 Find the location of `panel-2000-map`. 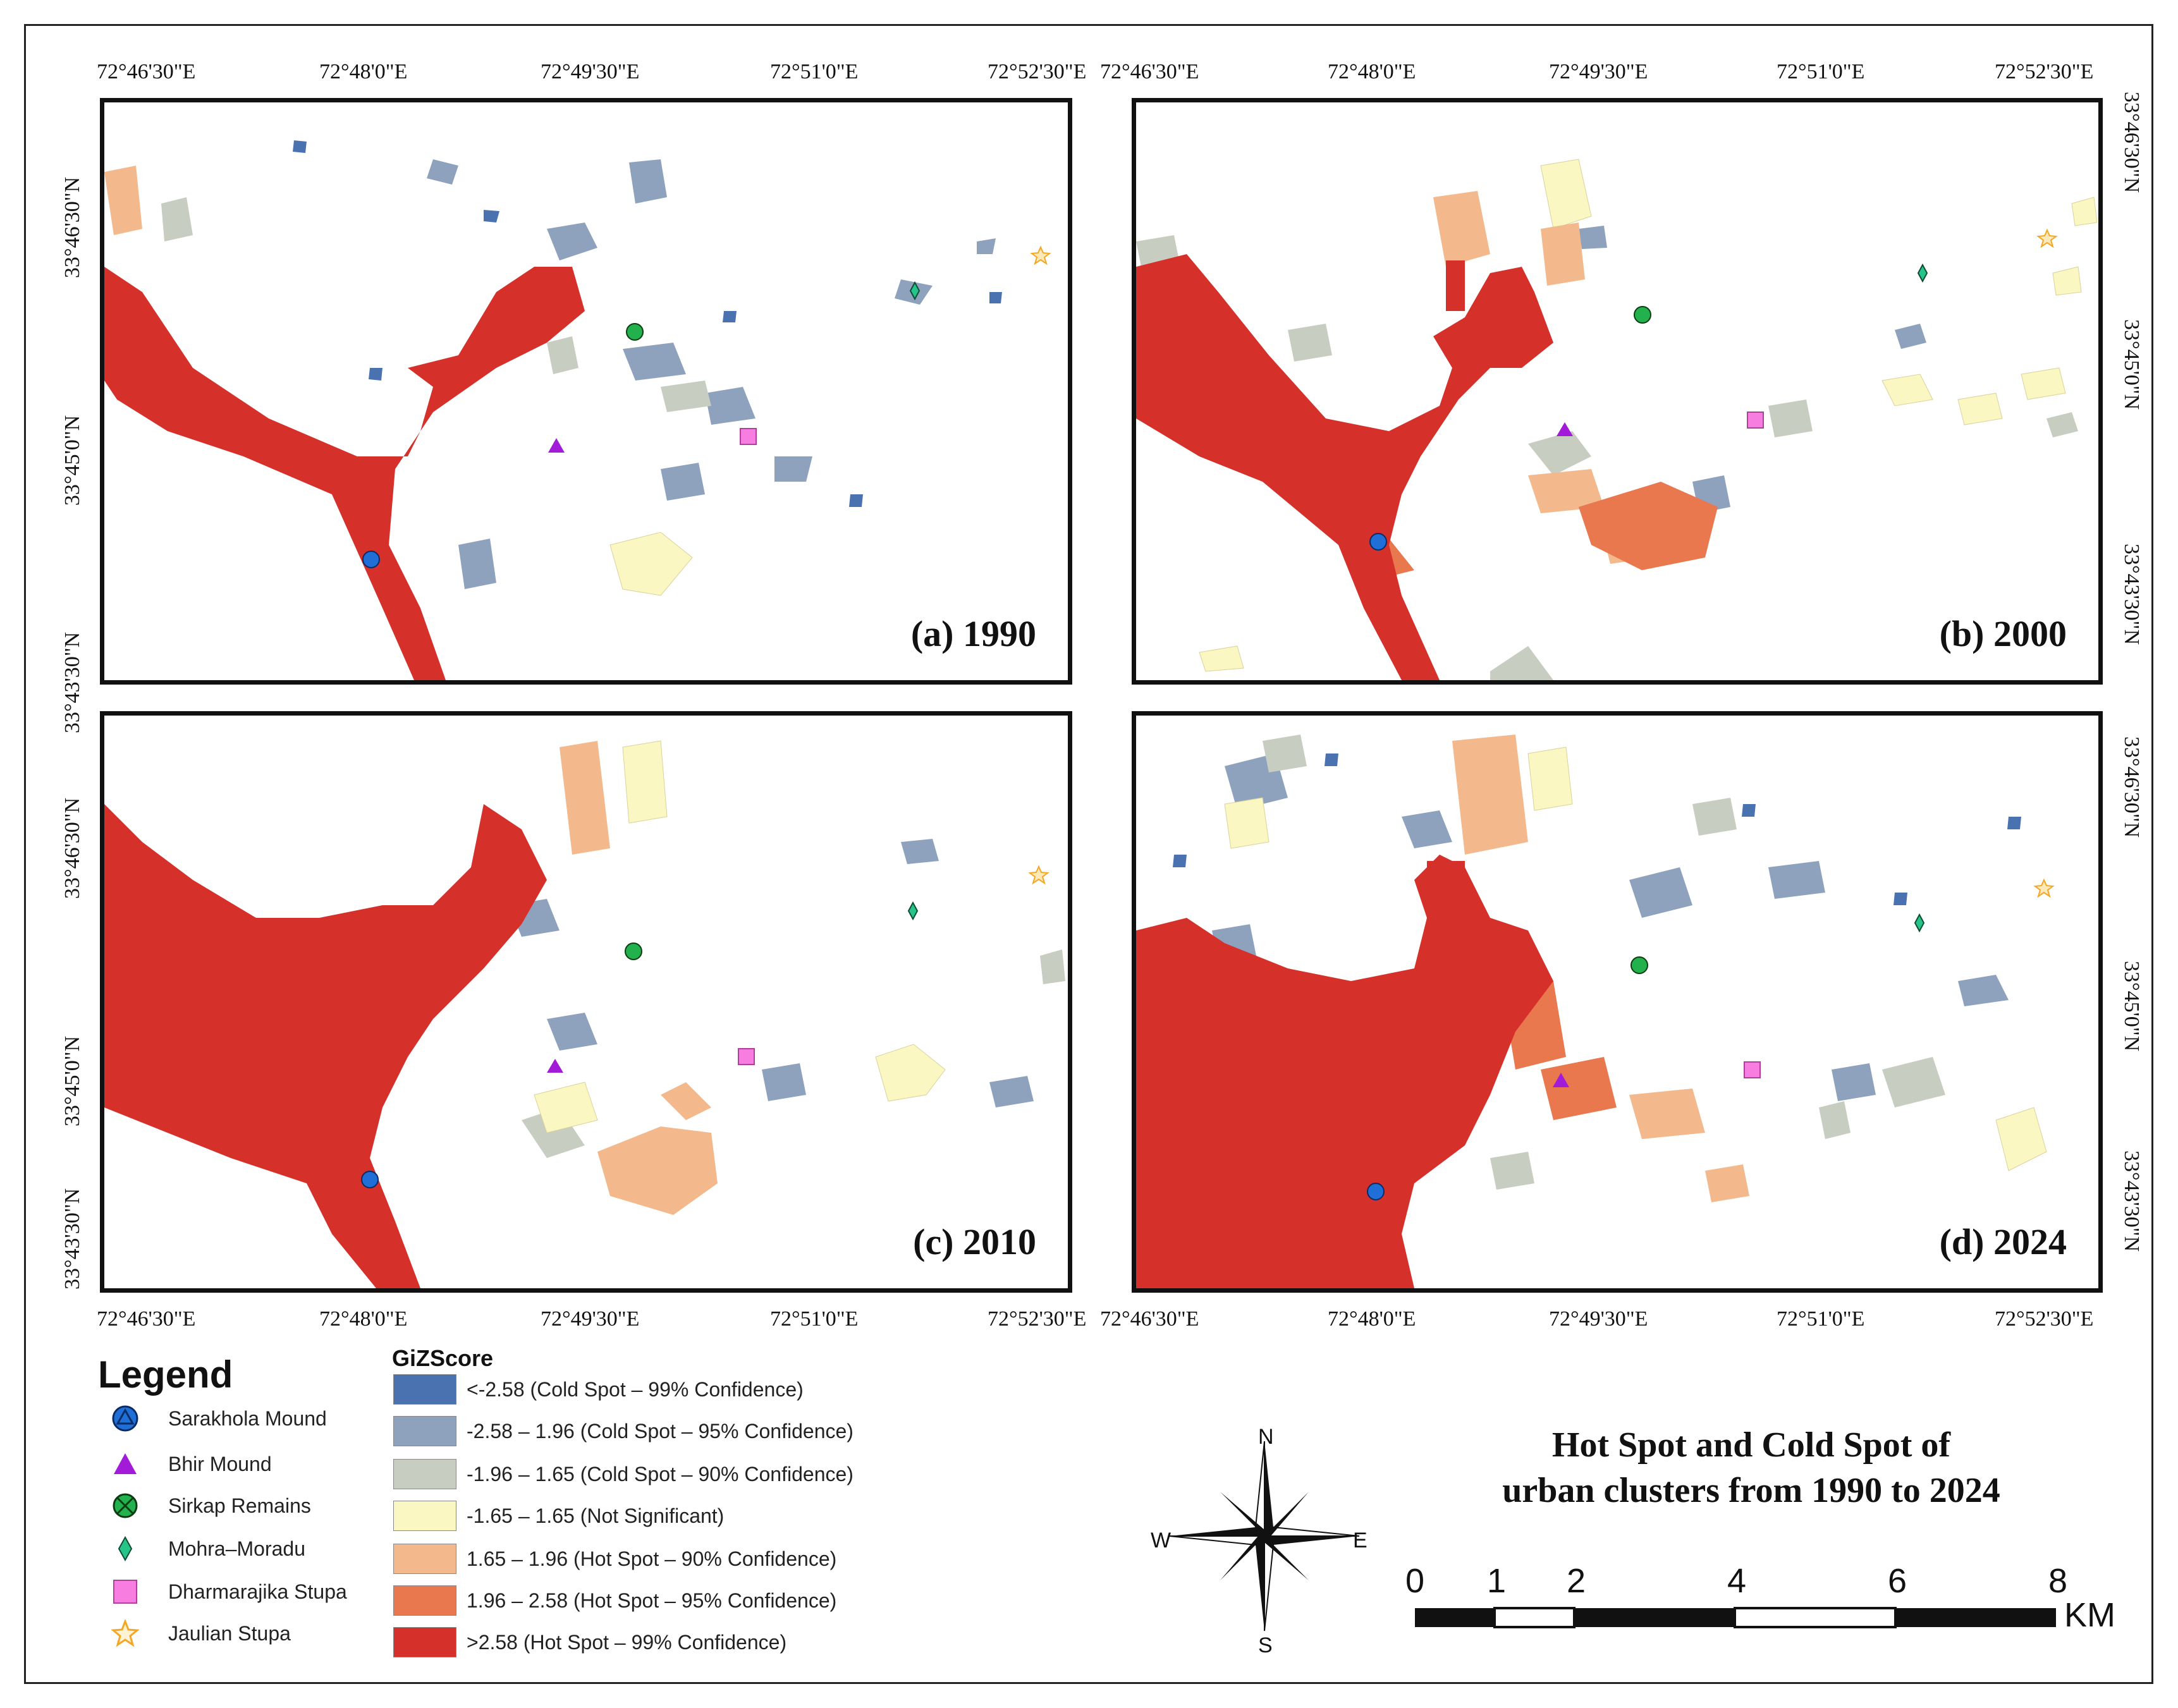

panel-2000-map is located at coordinates (1617, 419).